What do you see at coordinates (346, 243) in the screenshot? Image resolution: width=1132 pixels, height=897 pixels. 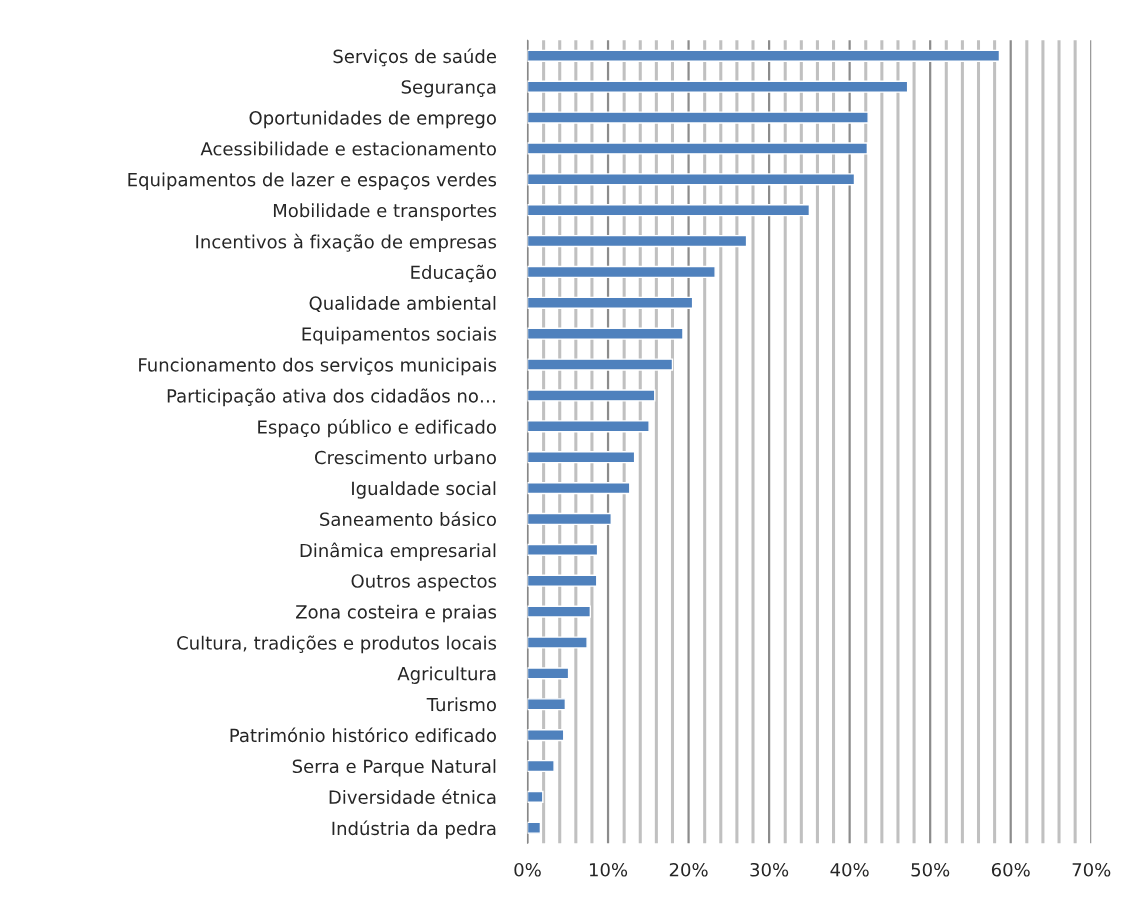 I see `y-tick-label: Incentivos à fixação de empresas` at bounding box center [346, 243].